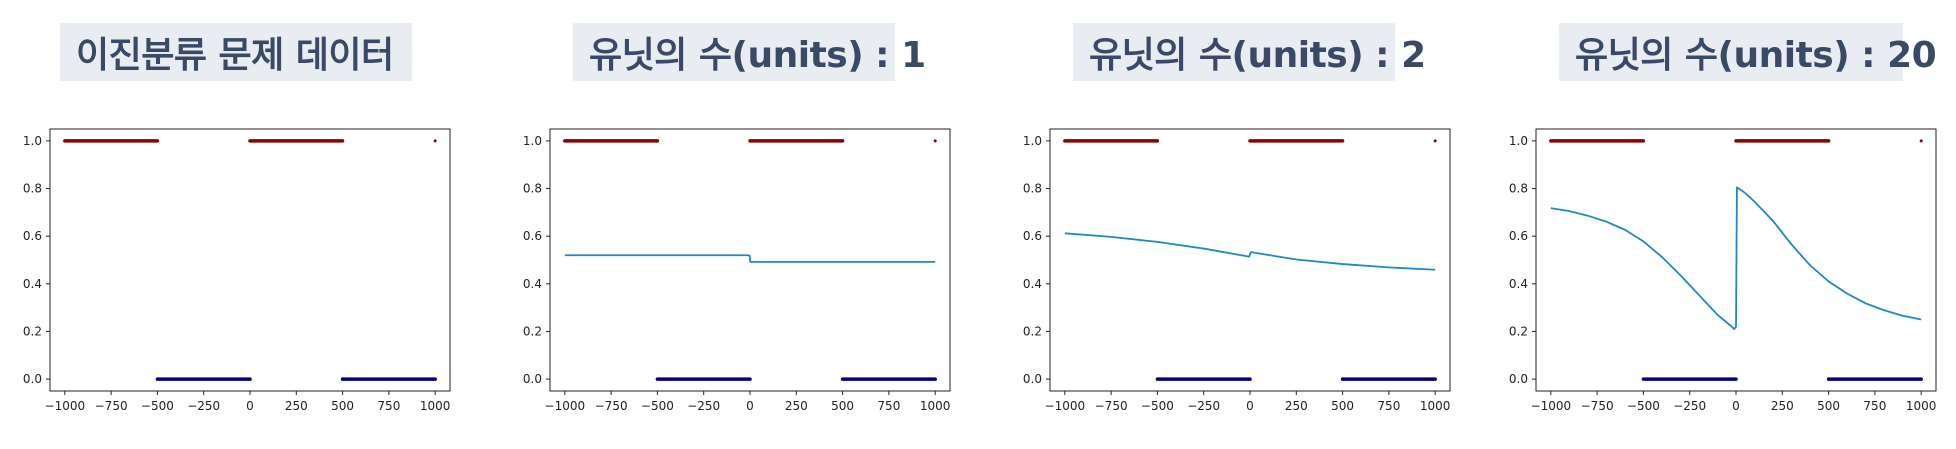  I want to click on chart-title-box: 이진분류 문제 데이터, so click(236, 52).